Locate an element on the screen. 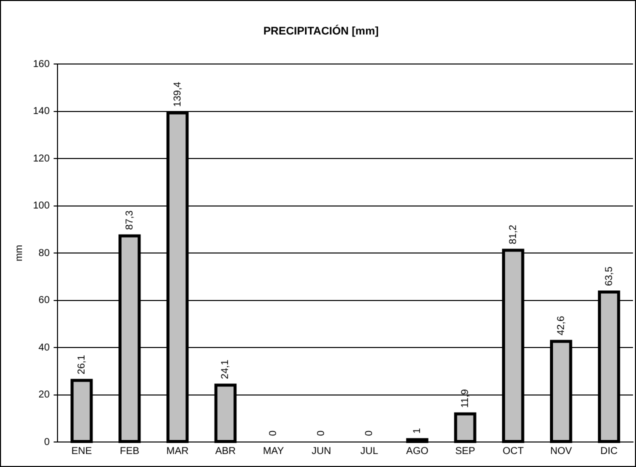 Image resolution: width=636 pixels, height=467 pixels. data-label: 81,2 is located at coordinates (513, 234).